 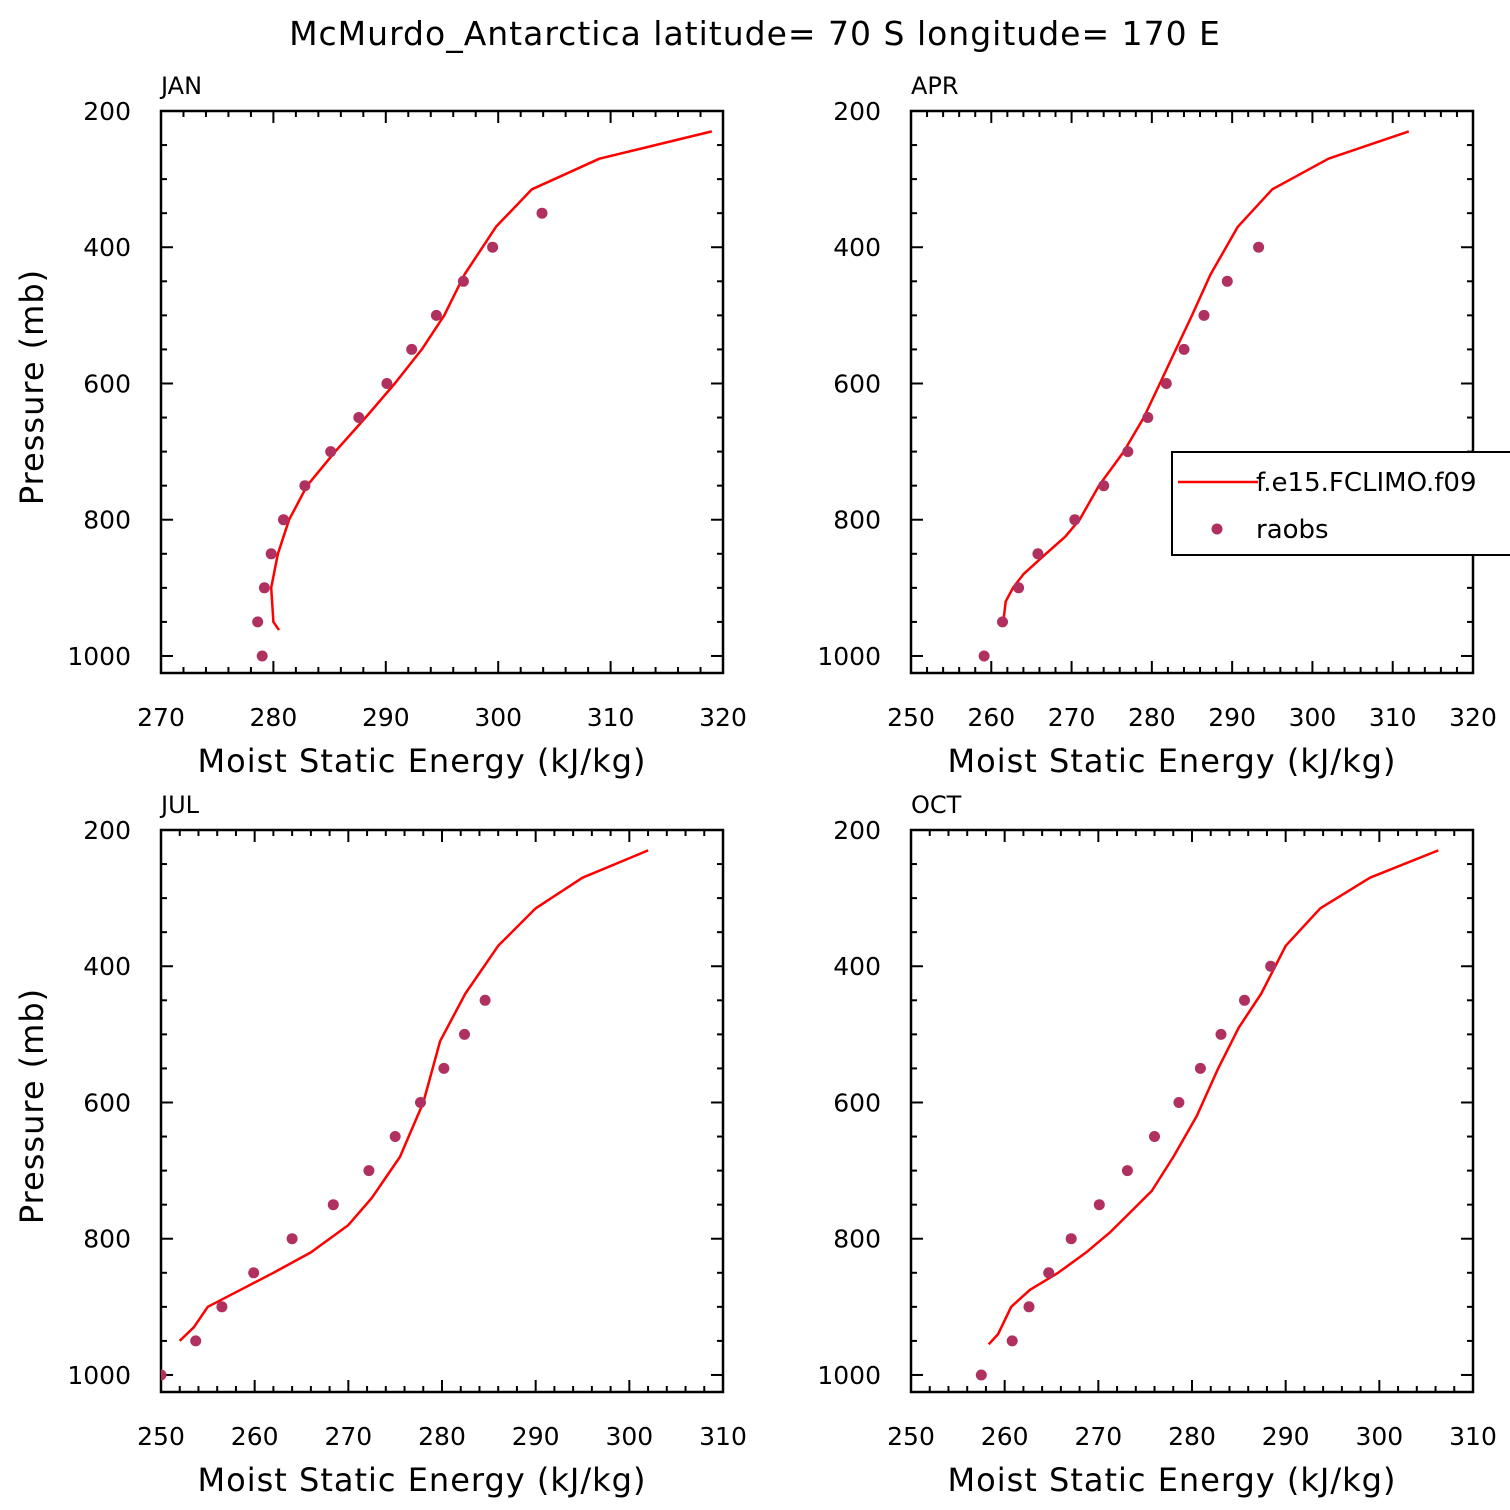 What do you see at coordinates (935, 86) in the screenshot?
I see `panel-label: APR` at bounding box center [935, 86].